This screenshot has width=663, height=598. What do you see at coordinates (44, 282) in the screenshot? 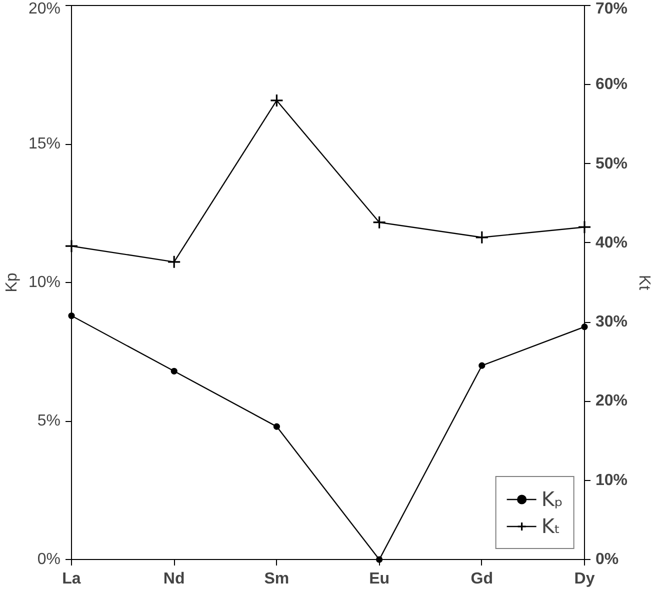
I see `y-tick-label: 10%` at bounding box center [44, 282].